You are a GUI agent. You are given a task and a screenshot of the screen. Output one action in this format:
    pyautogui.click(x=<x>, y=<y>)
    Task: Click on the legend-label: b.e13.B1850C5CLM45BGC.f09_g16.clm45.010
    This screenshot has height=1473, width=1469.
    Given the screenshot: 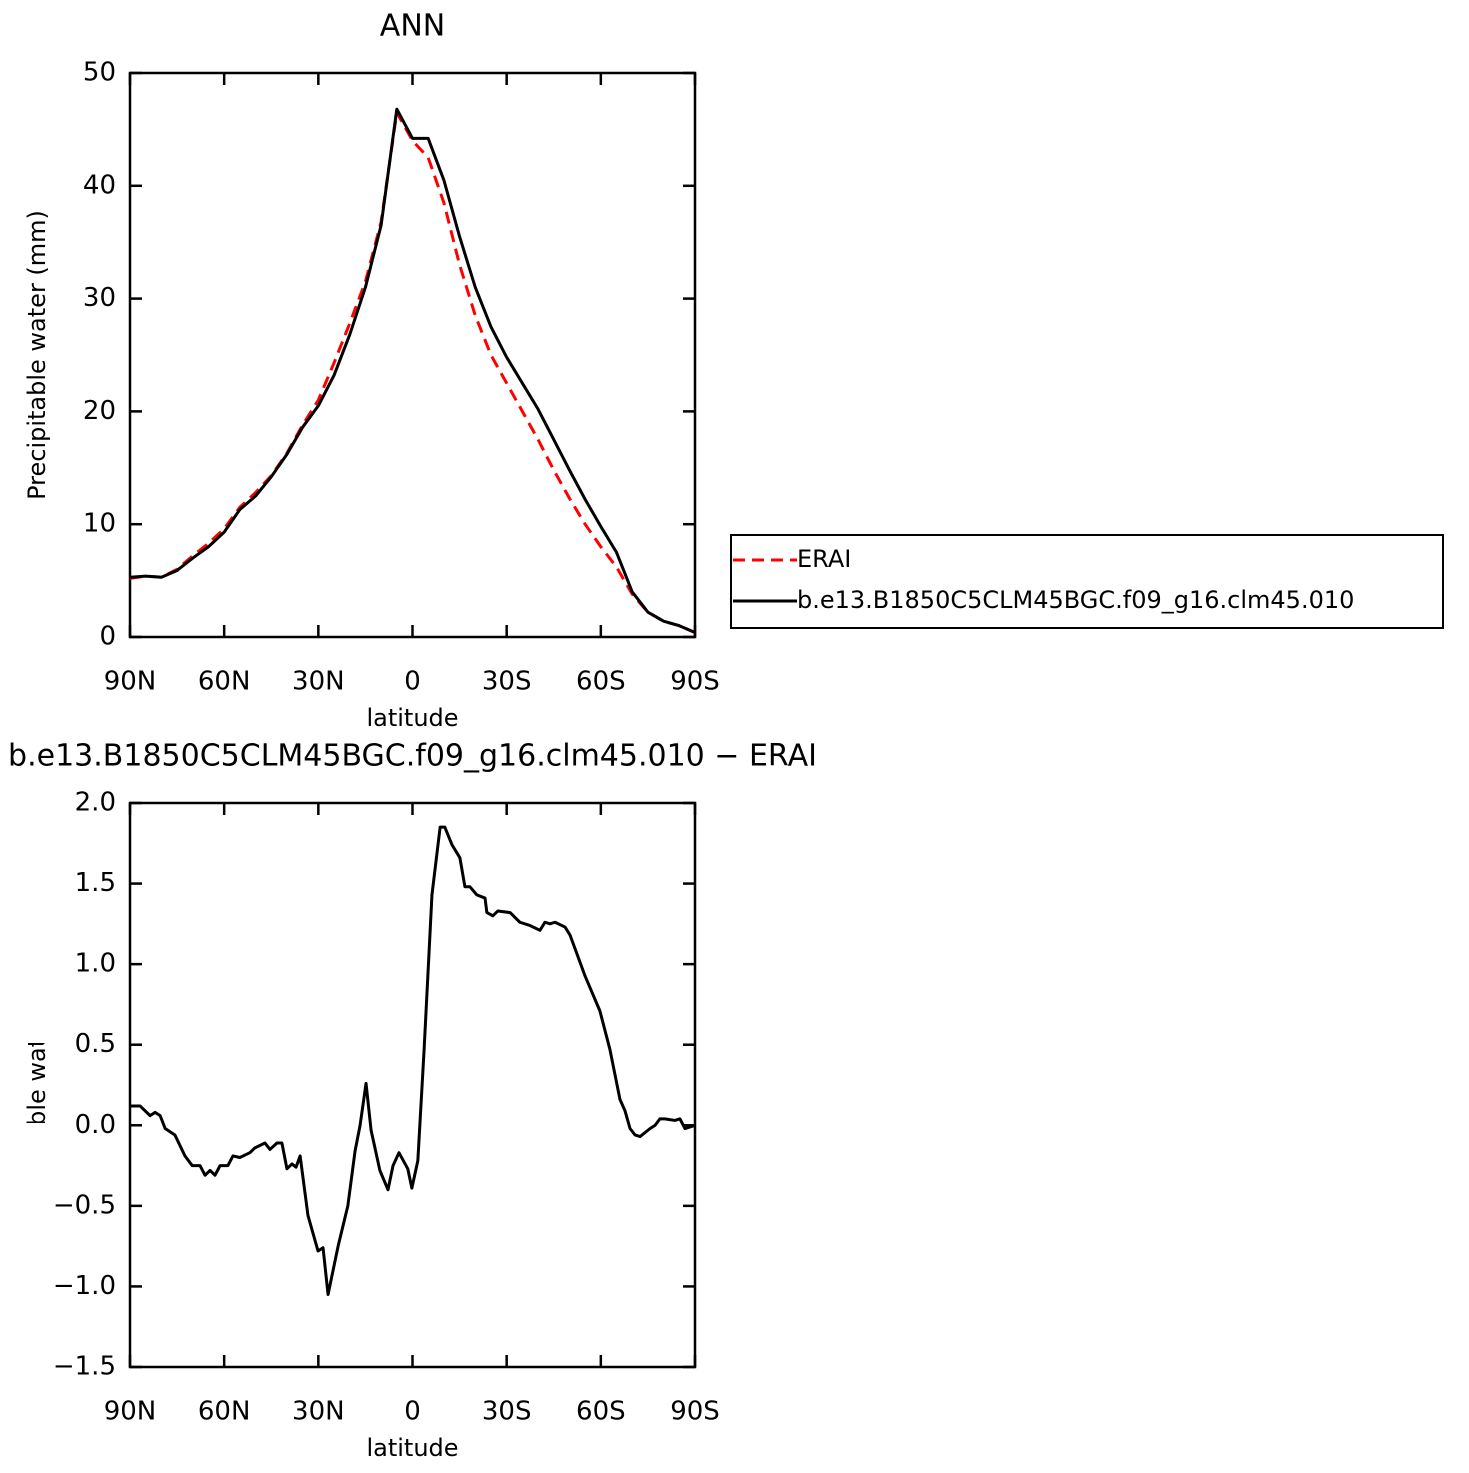 What is the action you would take?
    pyautogui.click(x=1075, y=600)
    